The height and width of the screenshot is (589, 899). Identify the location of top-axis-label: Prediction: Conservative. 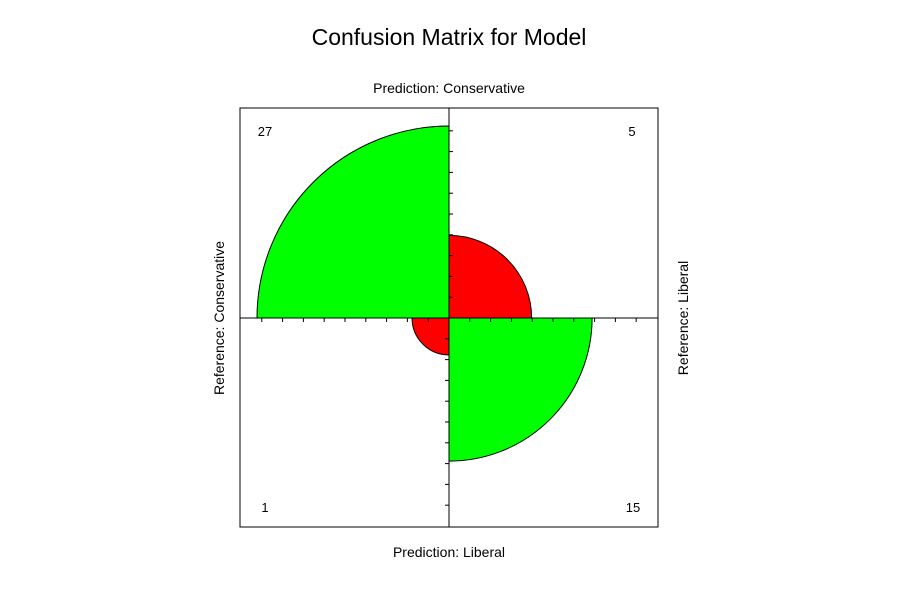
(449, 88).